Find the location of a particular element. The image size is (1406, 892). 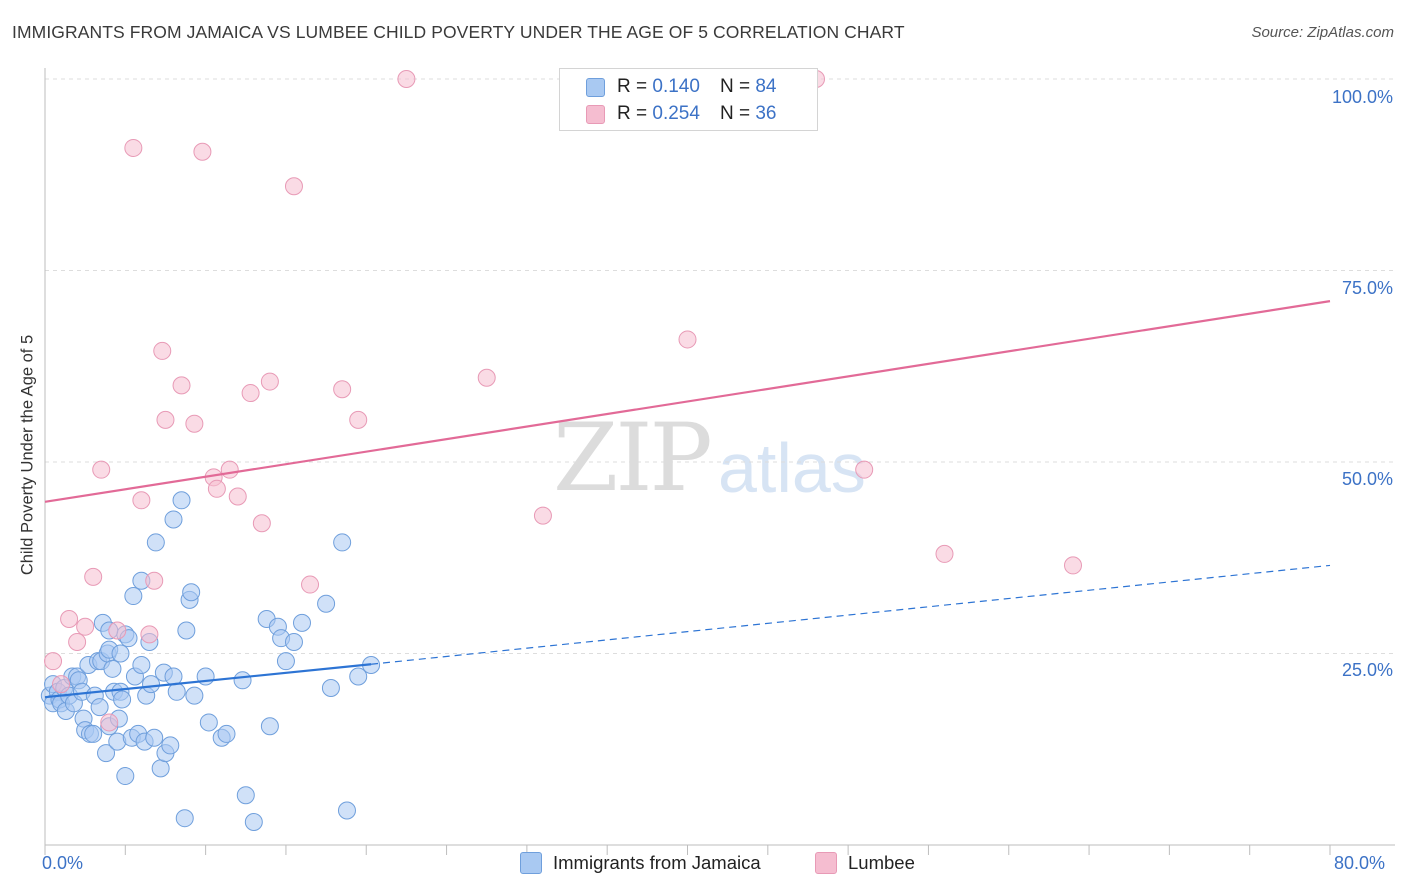

series-legend-jamaica: Immigrants from Jamaica is located at coordinates (640, 863).